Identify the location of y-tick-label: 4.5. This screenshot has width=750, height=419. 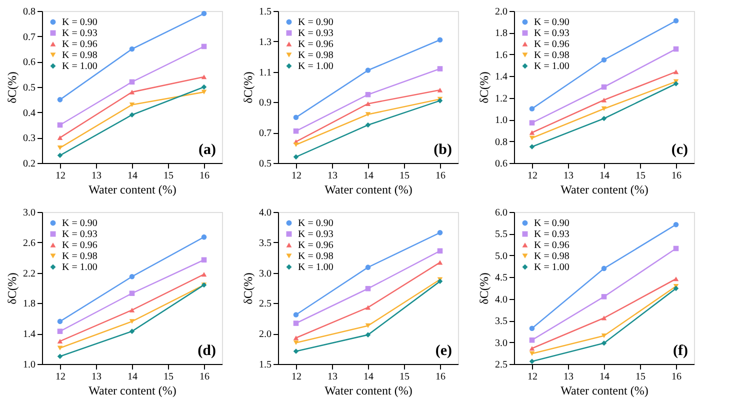
(501, 278).